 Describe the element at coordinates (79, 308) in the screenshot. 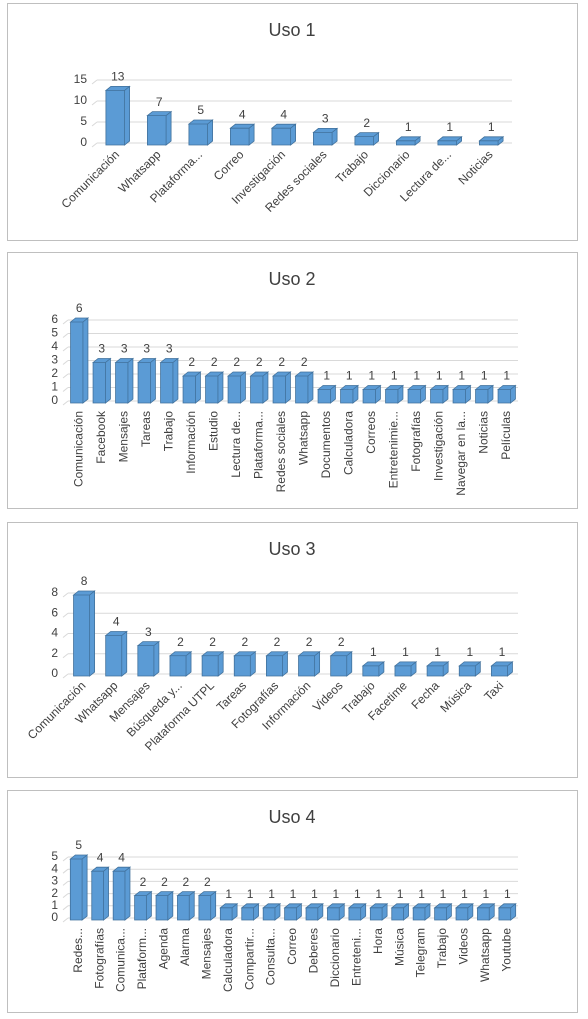

I see `data-label: 6` at that location.